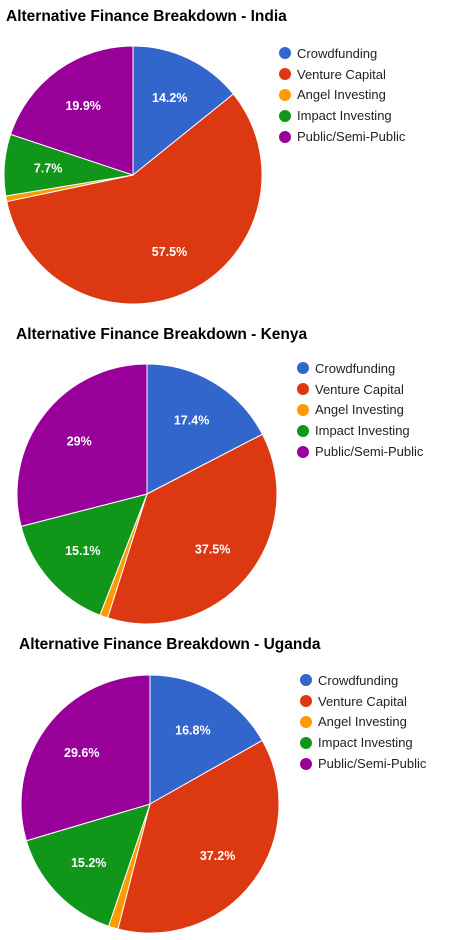 The width and height of the screenshot is (451, 940). What do you see at coordinates (48, 168) in the screenshot?
I see `slice-label-impact-investing: 7.7%` at bounding box center [48, 168].